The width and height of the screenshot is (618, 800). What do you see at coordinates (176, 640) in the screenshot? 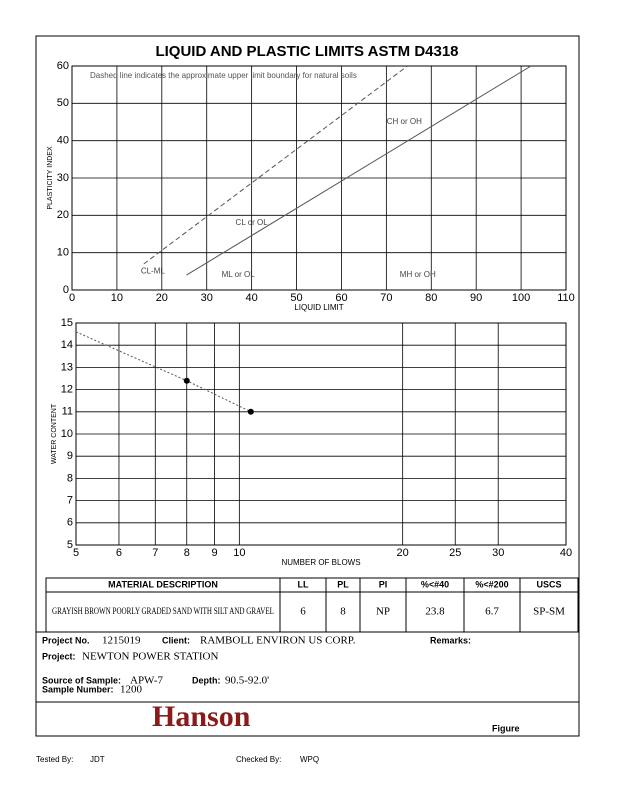
I see `info-label: Client:` at bounding box center [176, 640].